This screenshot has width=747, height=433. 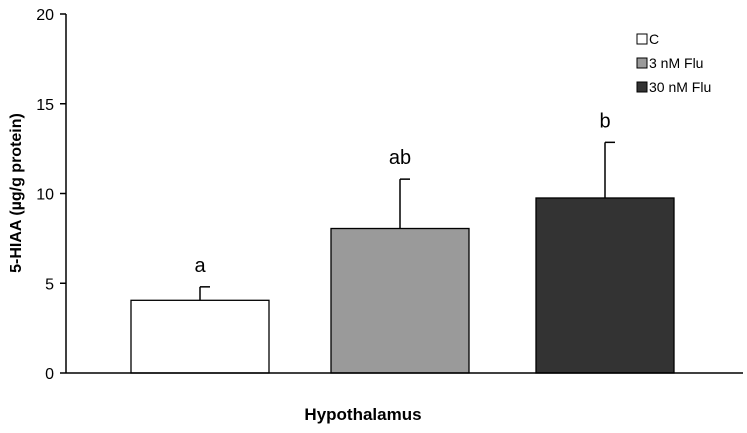 I want to click on y-axis-title: 5-HIAA (µg/g protein), so click(x=16, y=193).